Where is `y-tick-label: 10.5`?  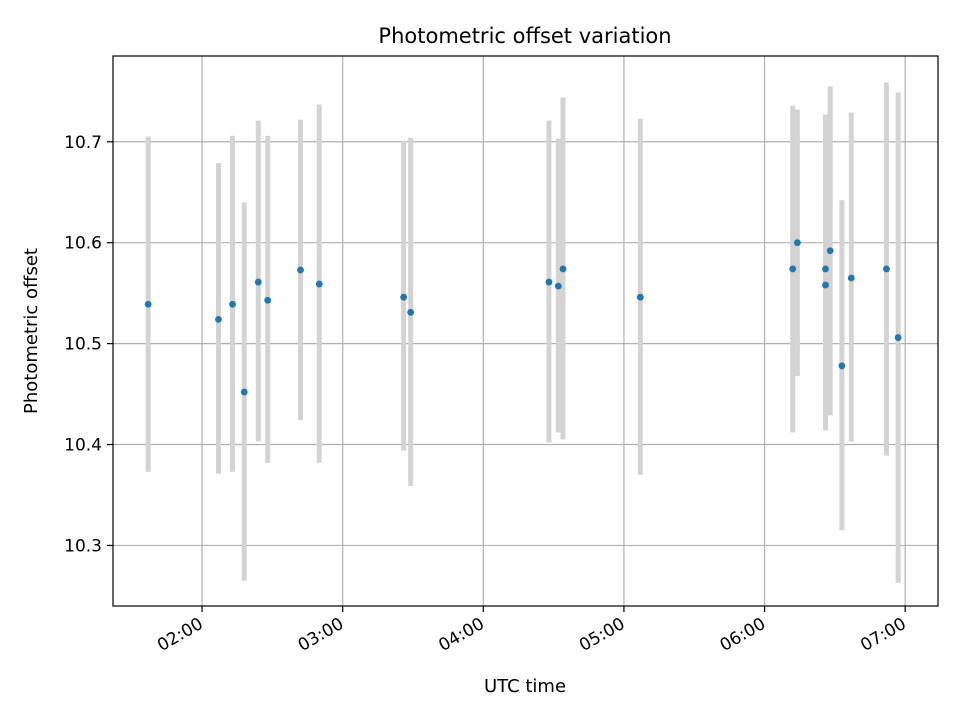 y-tick-label: 10.5 is located at coordinates (83, 345).